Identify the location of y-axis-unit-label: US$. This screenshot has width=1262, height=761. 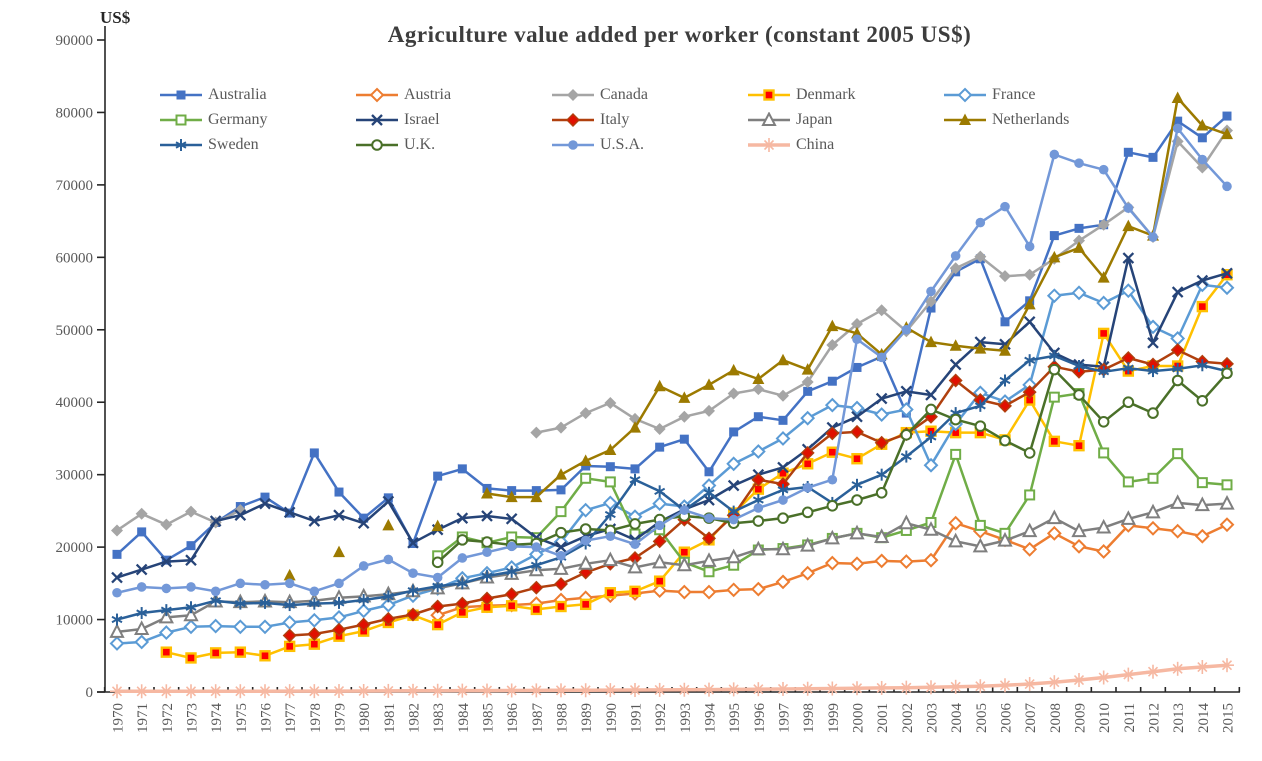
(115, 17).